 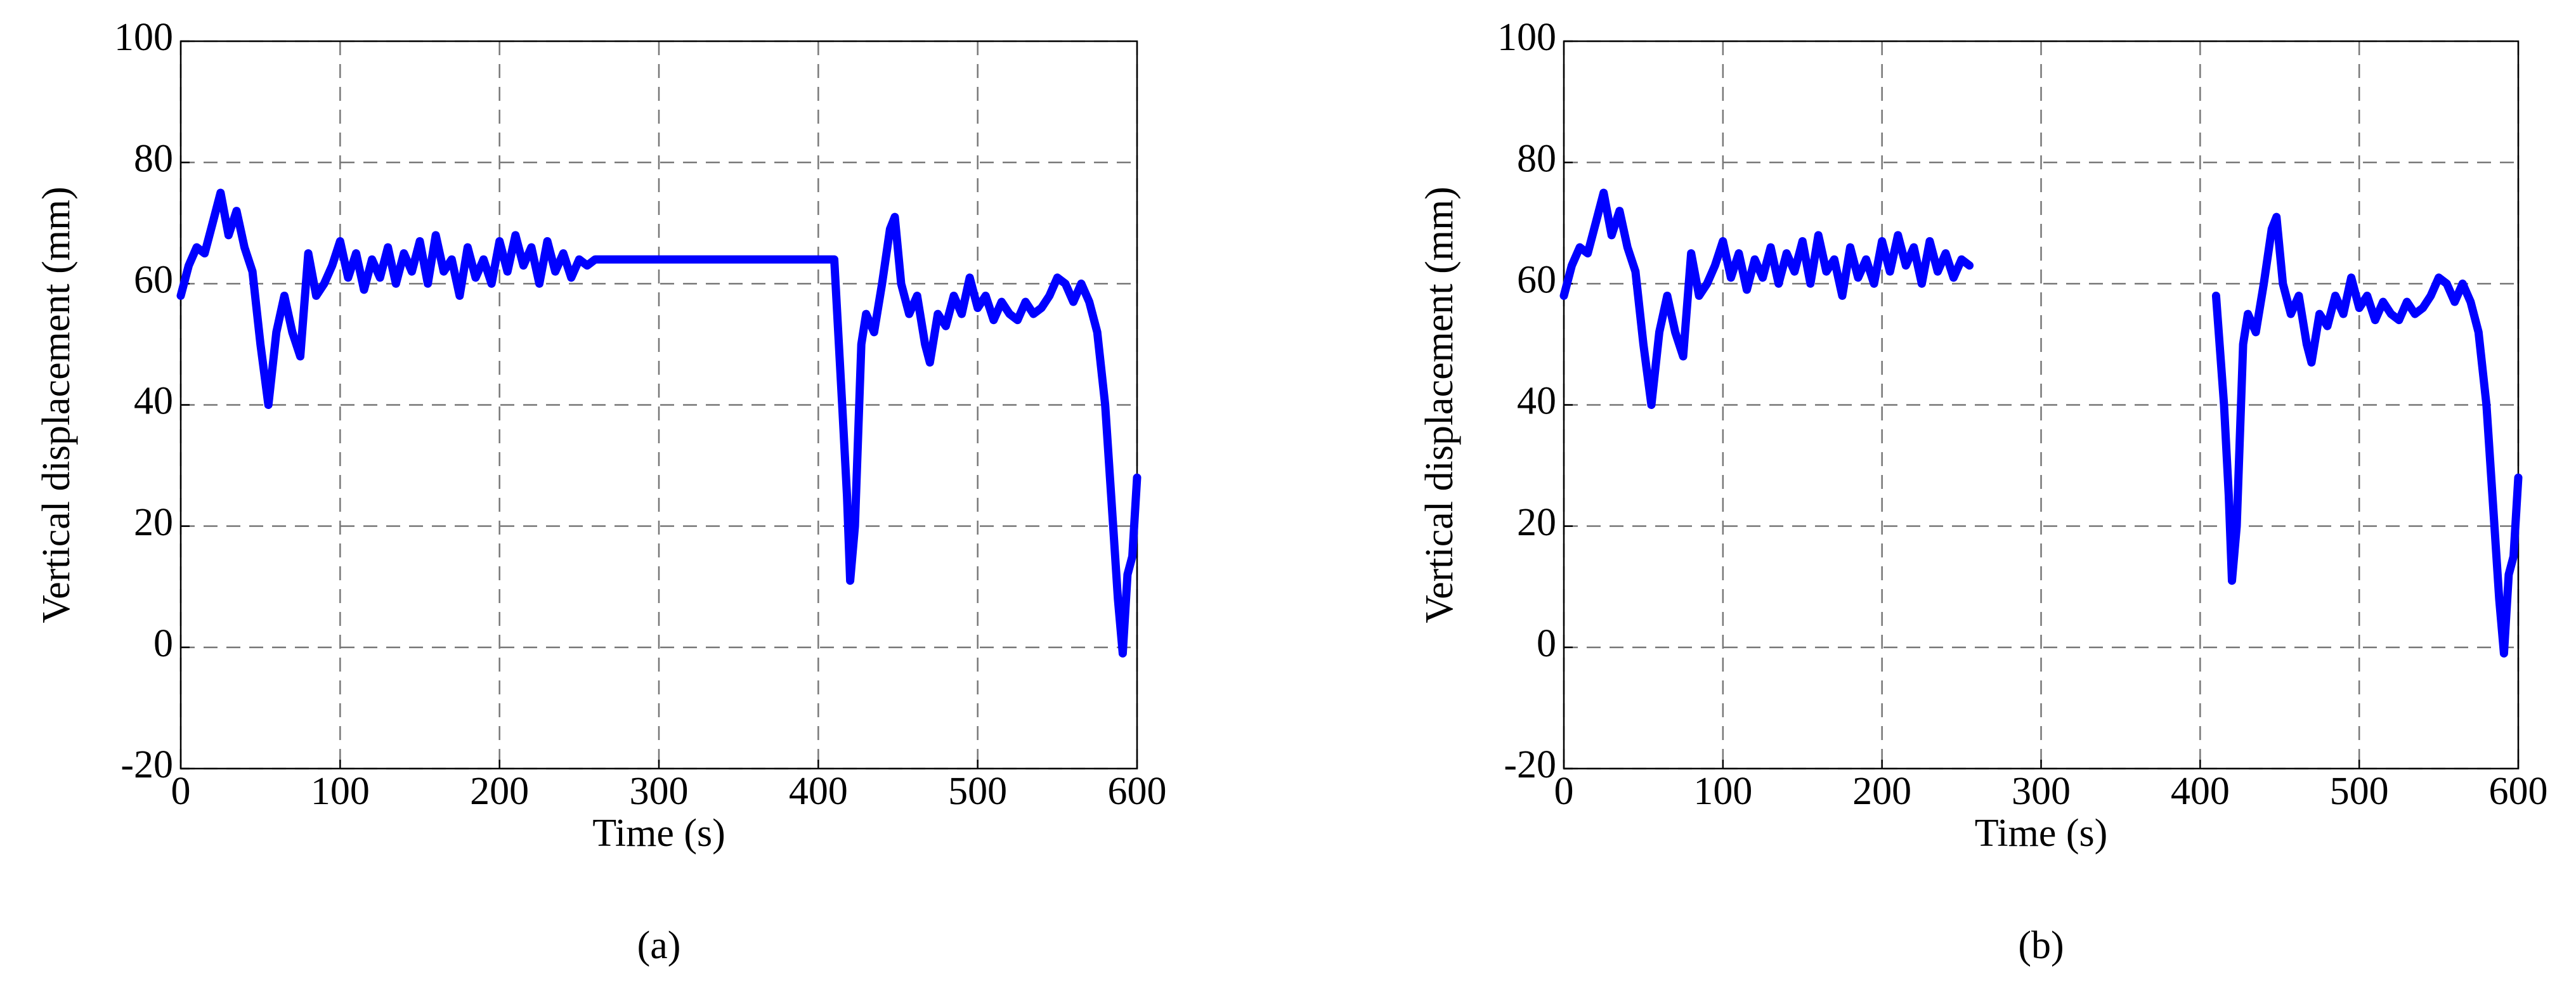 I want to click on caption: (b), so click(x=2041, y=945).